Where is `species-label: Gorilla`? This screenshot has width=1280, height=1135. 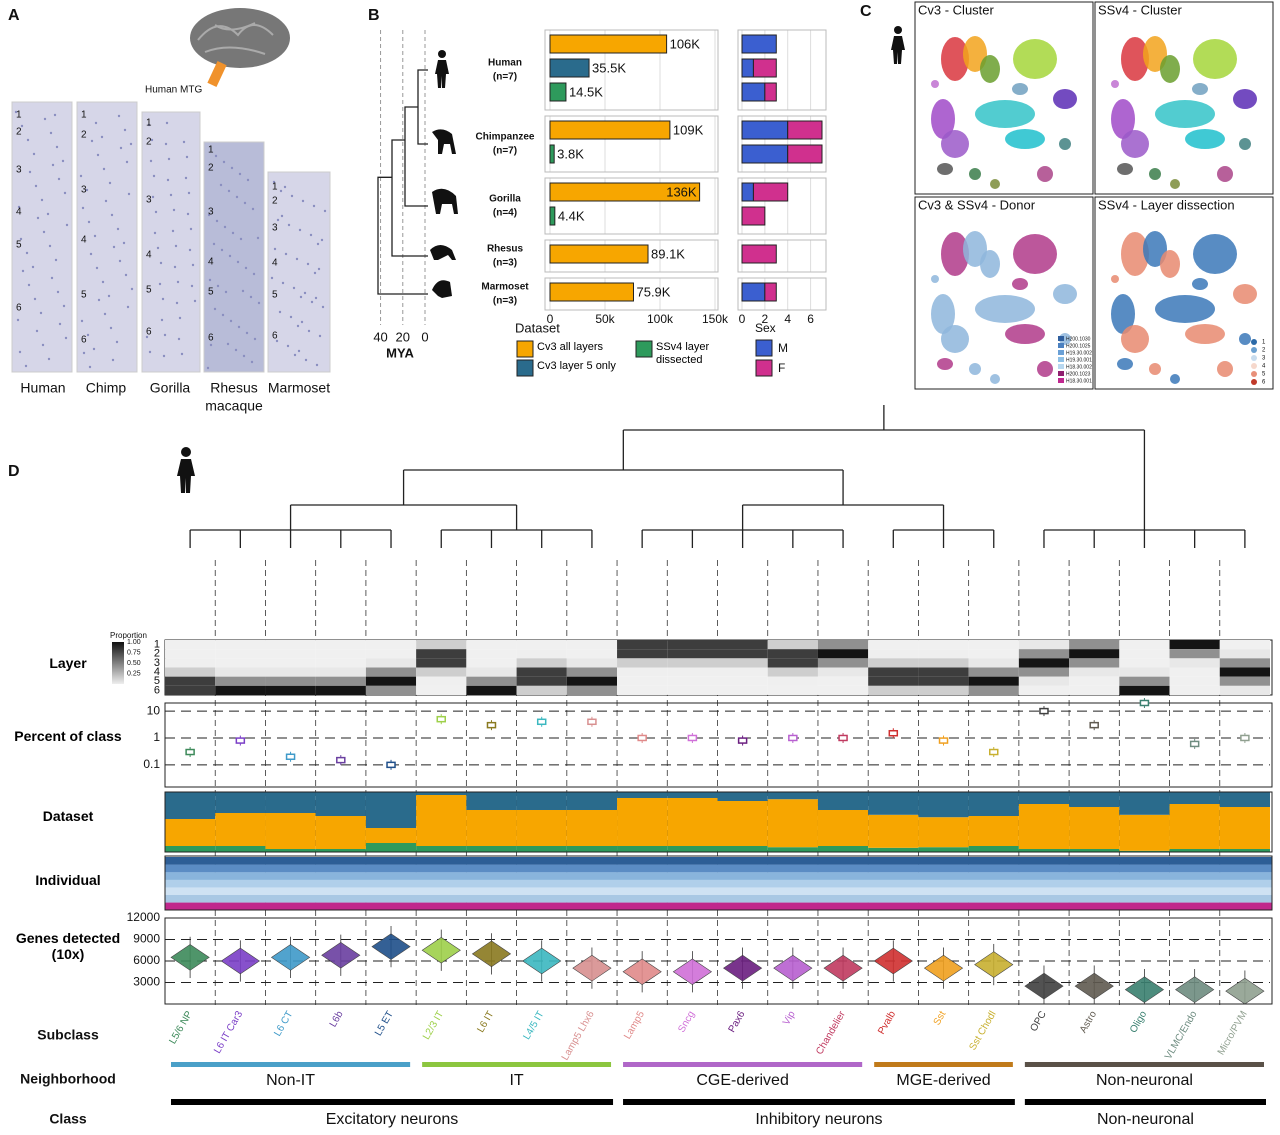 species-label: Gorilla is located at coordinates (170, 388).